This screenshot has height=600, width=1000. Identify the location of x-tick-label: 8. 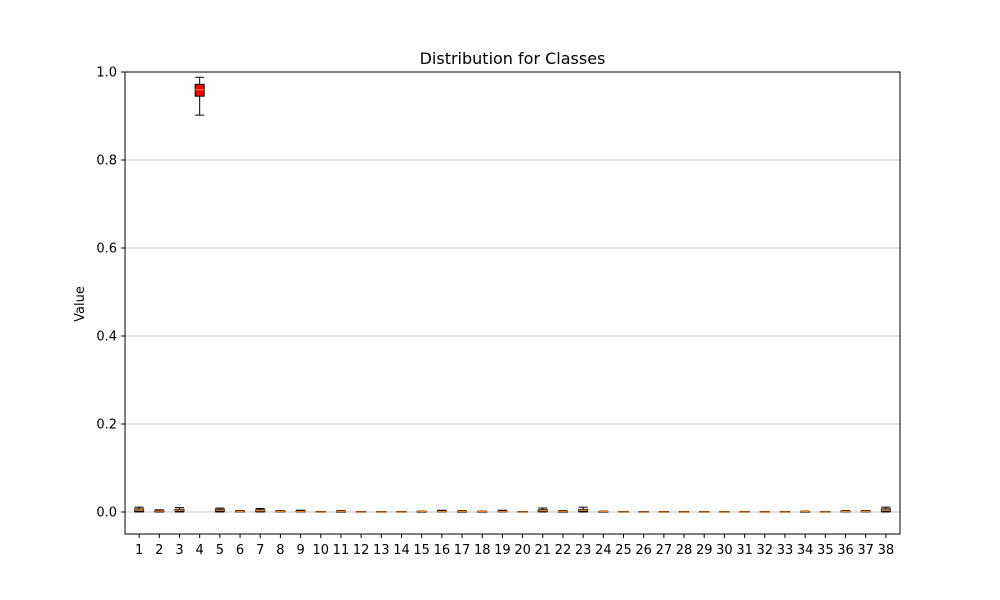
(280, 550).